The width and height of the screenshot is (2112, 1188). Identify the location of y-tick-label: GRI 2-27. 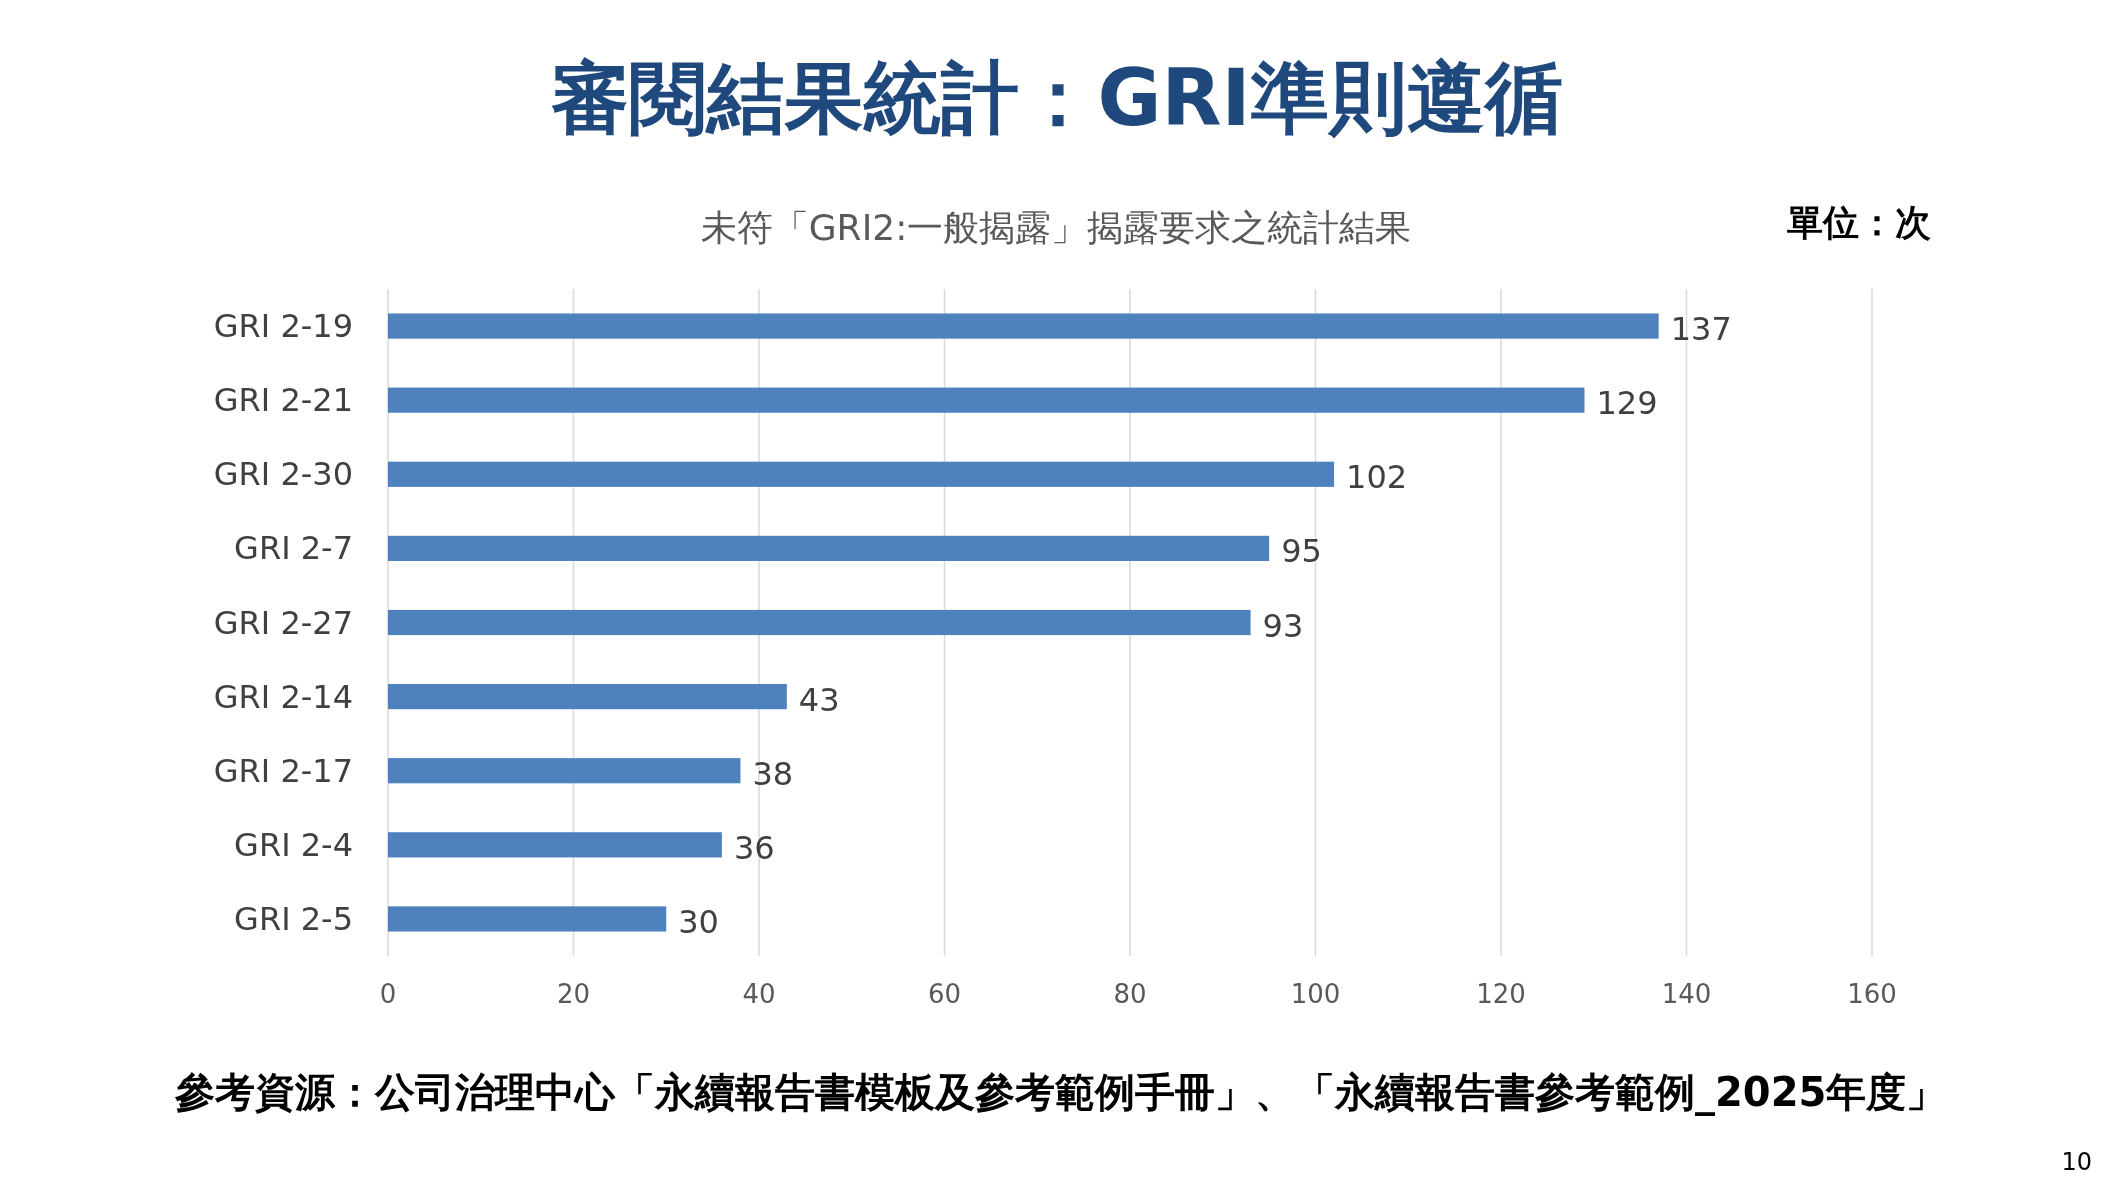
(283, 622).